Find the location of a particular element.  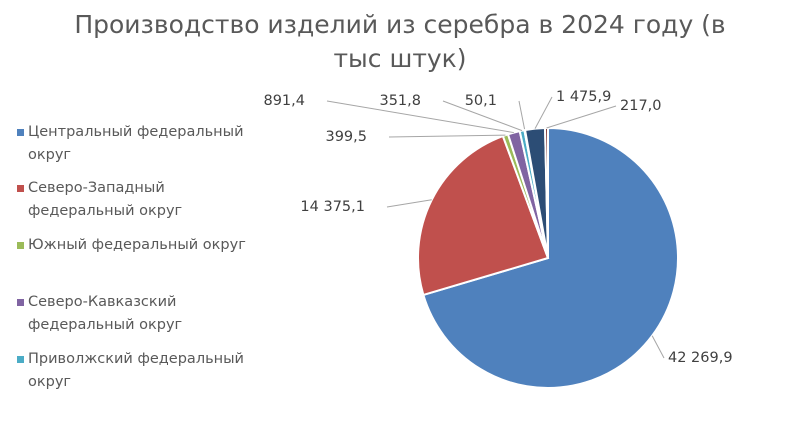

legend-label: Северо-Кавказский федеральный округ is located at coordinates (105, 313).